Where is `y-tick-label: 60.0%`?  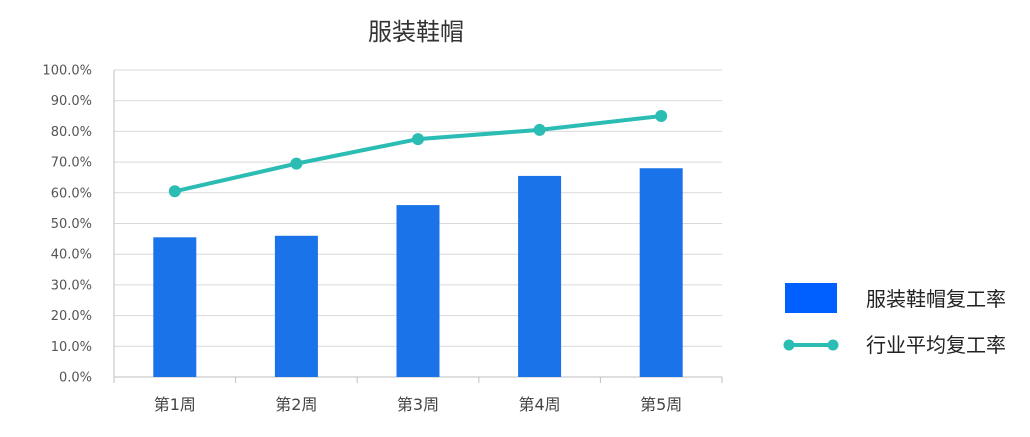
y-tick-label: 60.0% is located at coordinates (71, 193).